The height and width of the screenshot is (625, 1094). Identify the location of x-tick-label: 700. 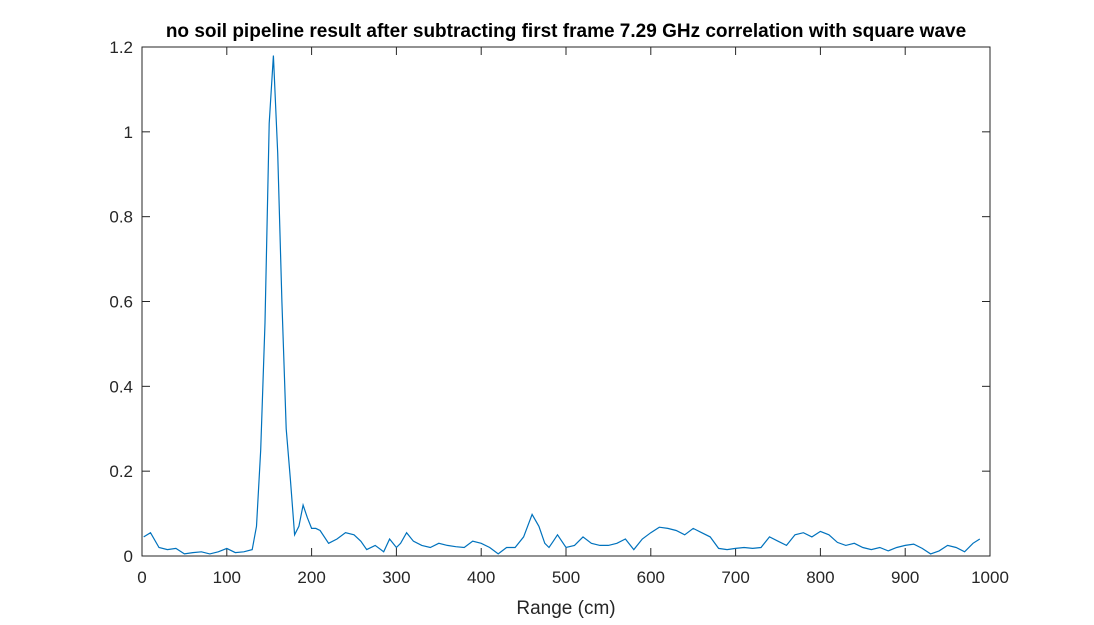
(735, 577).